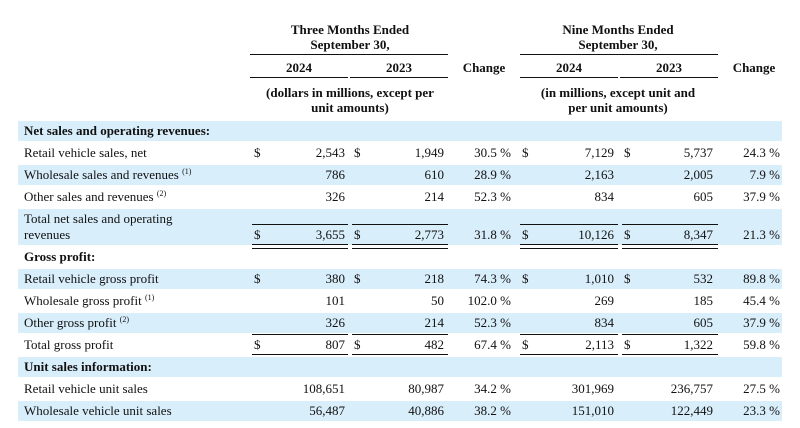  What do you see at coordinates (698, 152) in the screenshot?
I see `cell-n23: 5,737` at bounding box center [698, 152].